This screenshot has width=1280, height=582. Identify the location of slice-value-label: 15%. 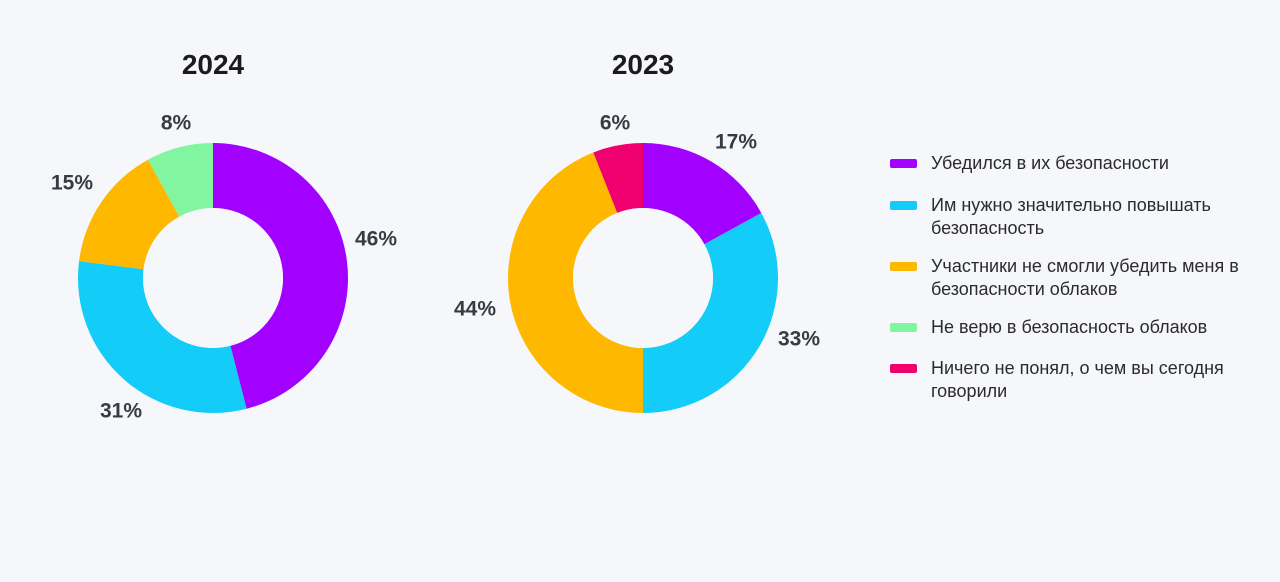
(72, 183).